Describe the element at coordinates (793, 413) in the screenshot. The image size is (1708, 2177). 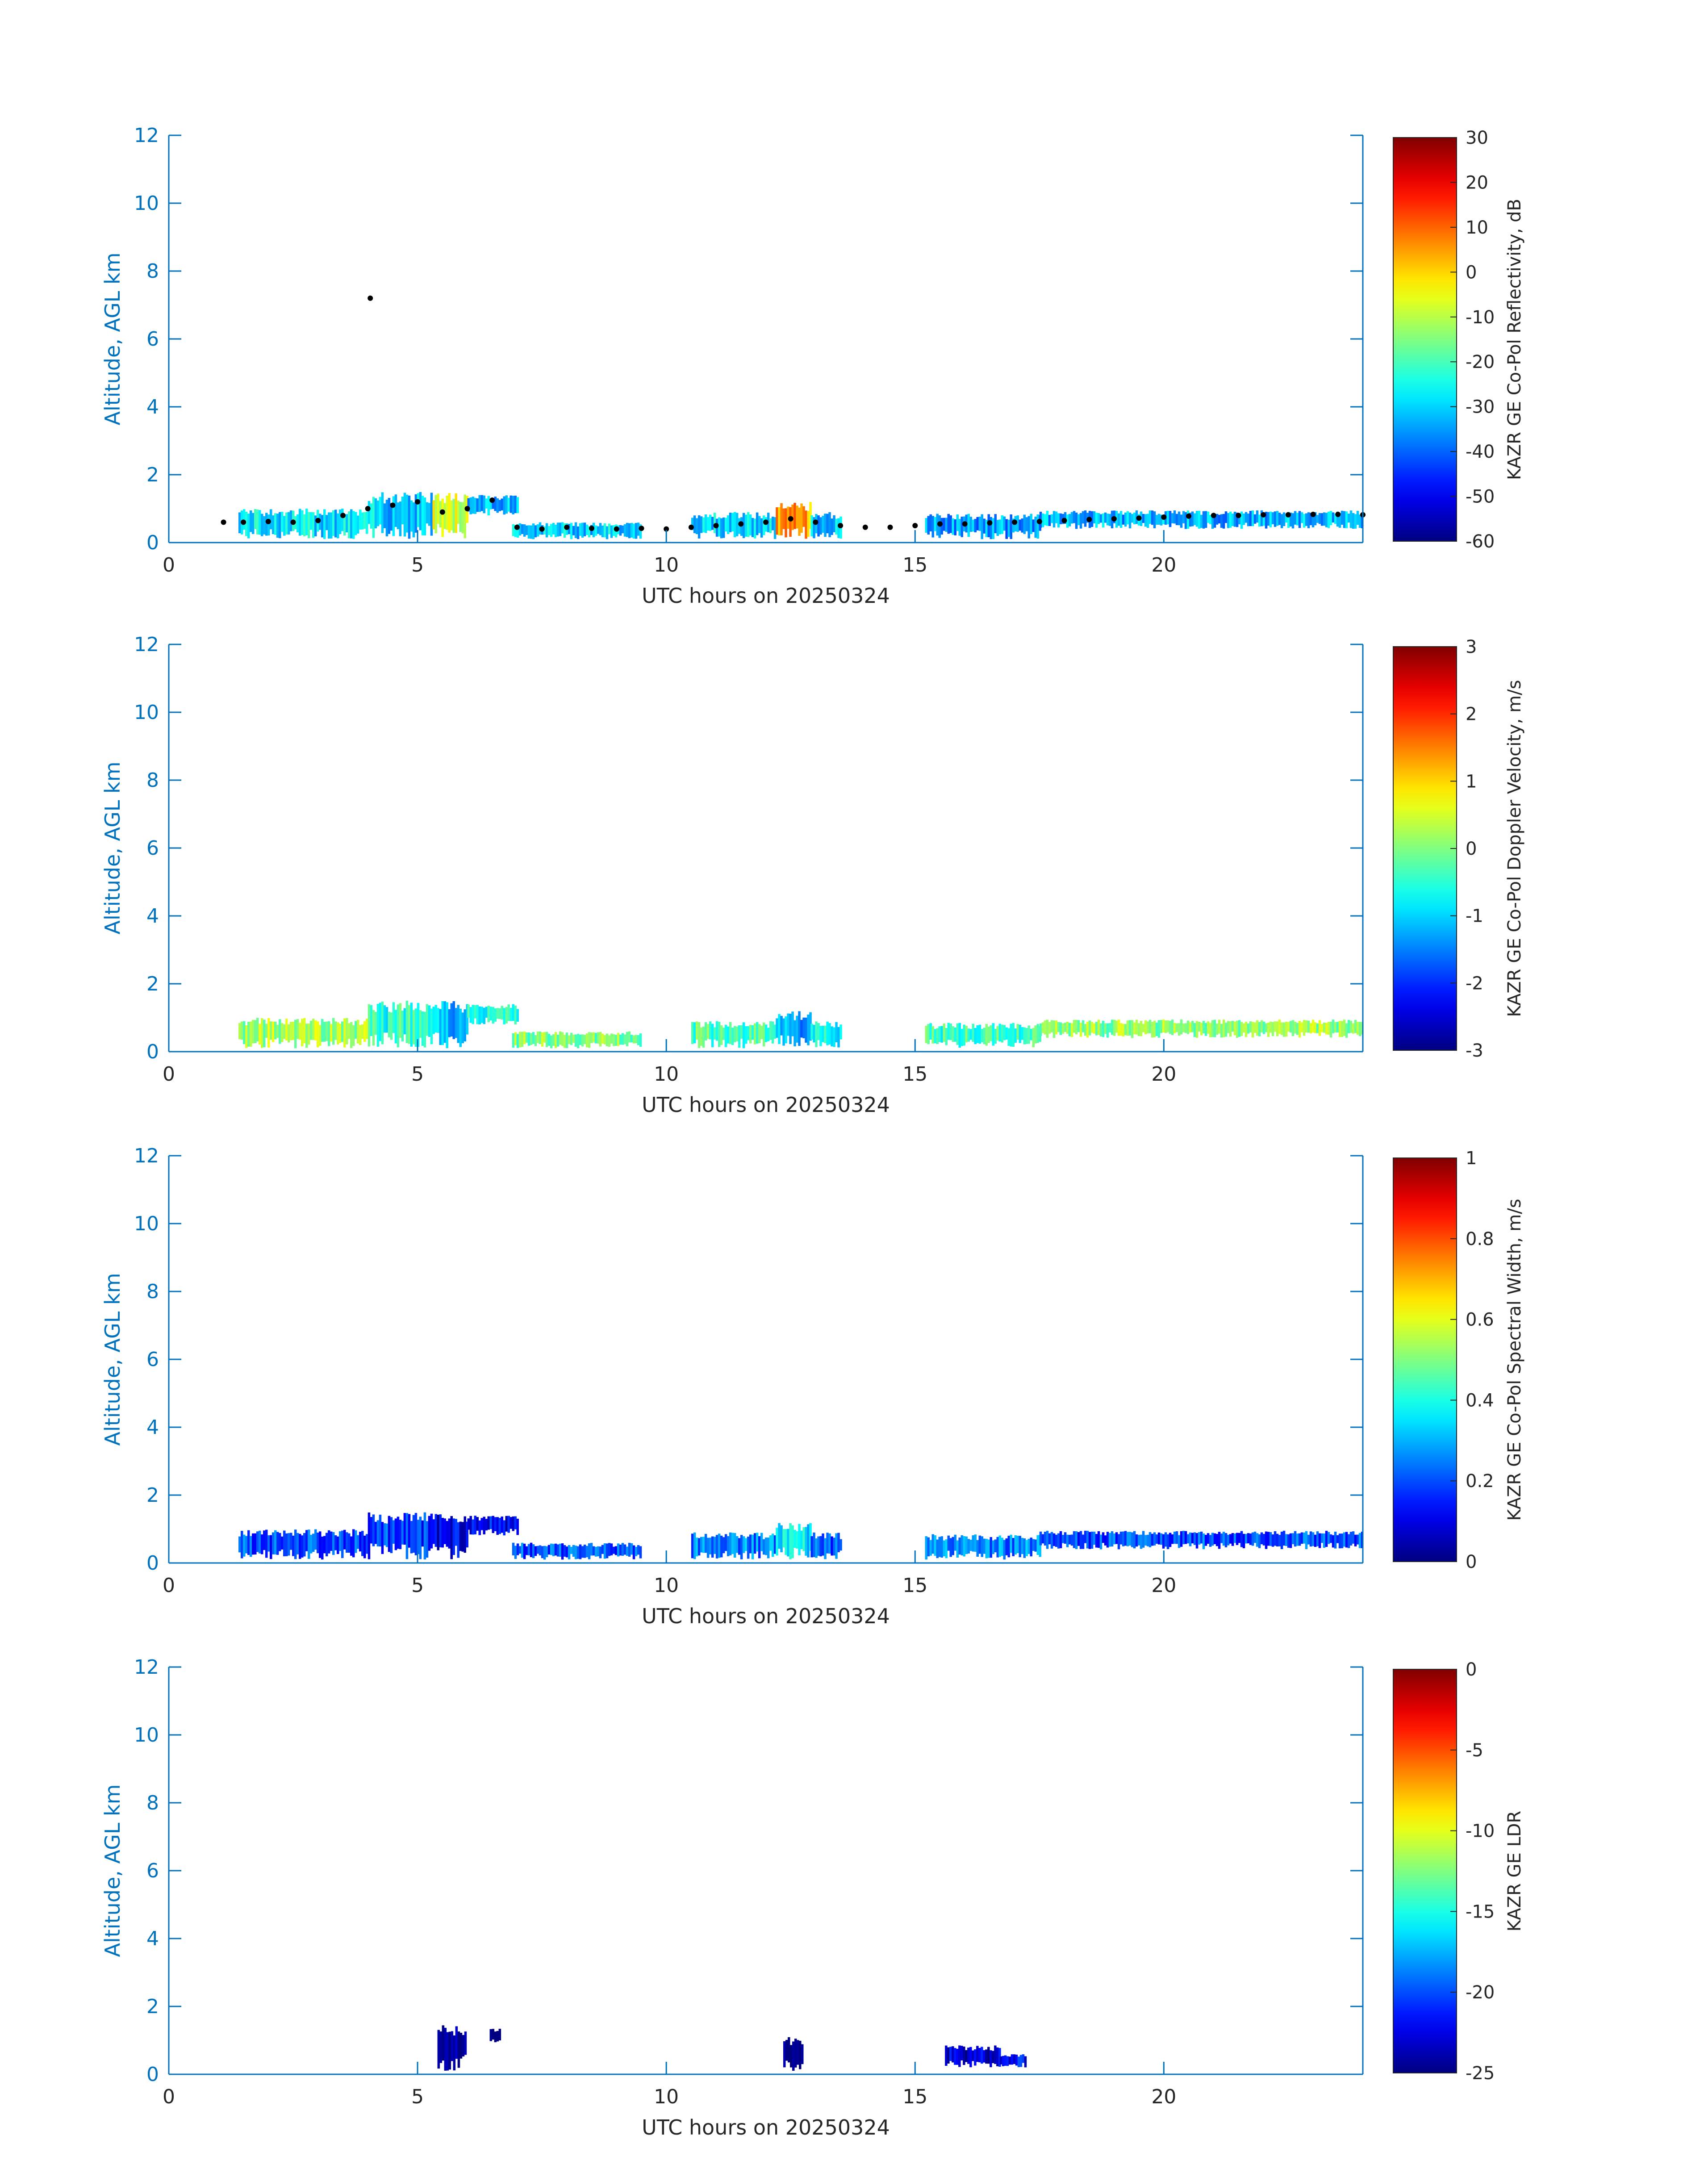
I see `cloud-base-points` at that location.